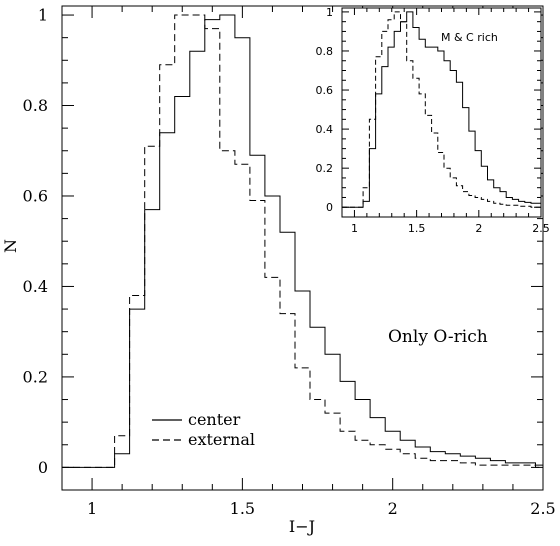  I want to click on inset-y-tick-label: 0.6, so click(325, 90).